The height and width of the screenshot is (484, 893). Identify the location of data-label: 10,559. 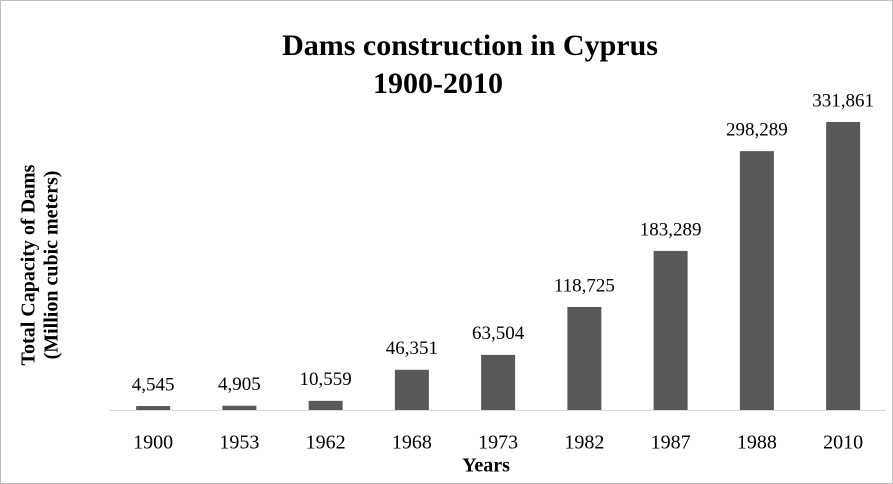
(326, 379).